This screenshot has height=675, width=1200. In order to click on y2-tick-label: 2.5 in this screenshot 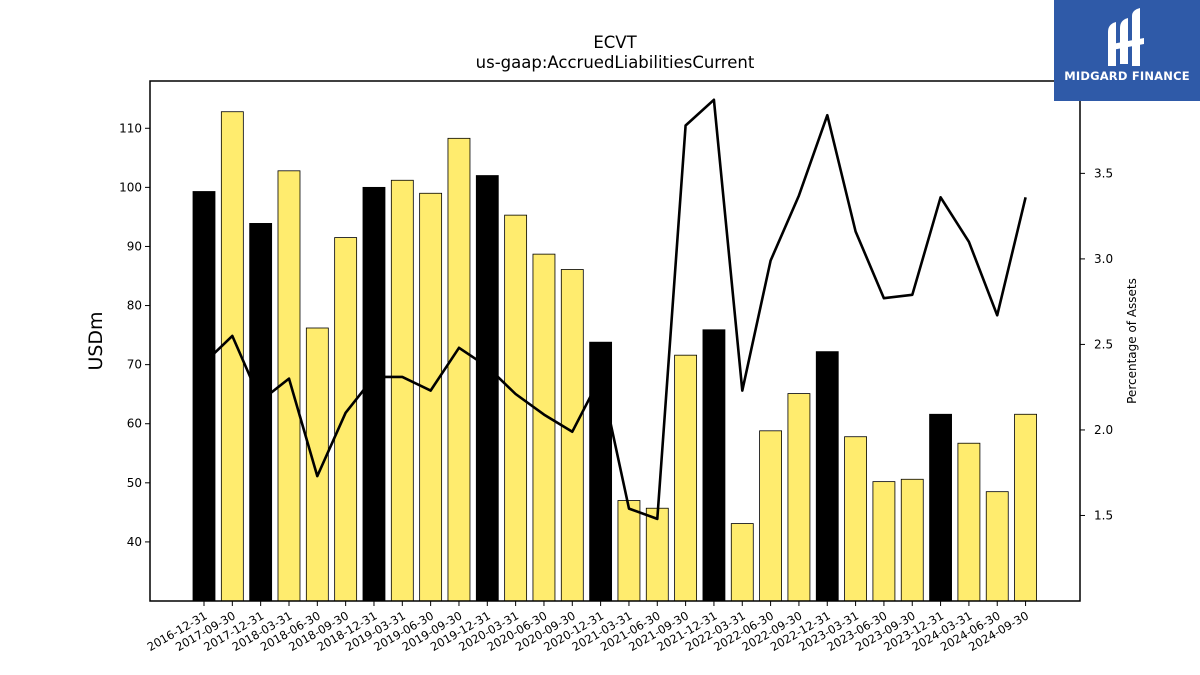, I will do `click(1103, 344)`.